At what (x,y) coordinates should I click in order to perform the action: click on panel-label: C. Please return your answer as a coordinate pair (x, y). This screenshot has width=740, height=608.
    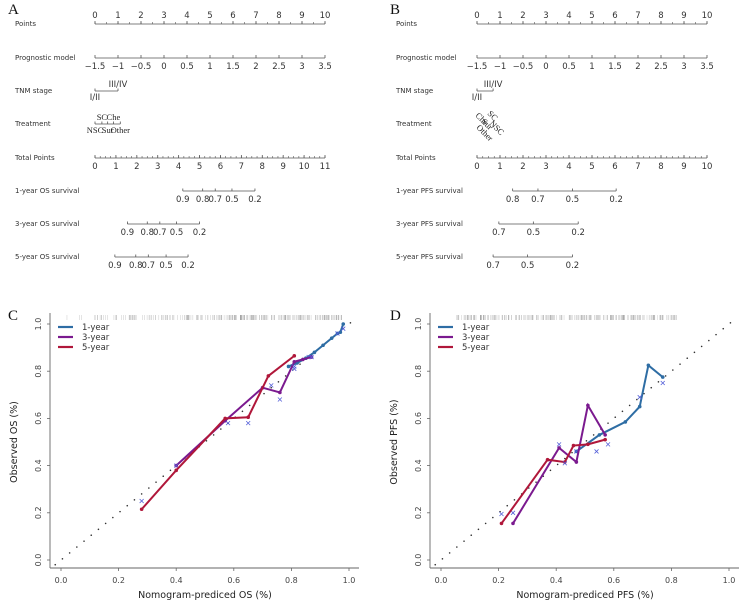
    Looking at the image, I should click on (13, 316).